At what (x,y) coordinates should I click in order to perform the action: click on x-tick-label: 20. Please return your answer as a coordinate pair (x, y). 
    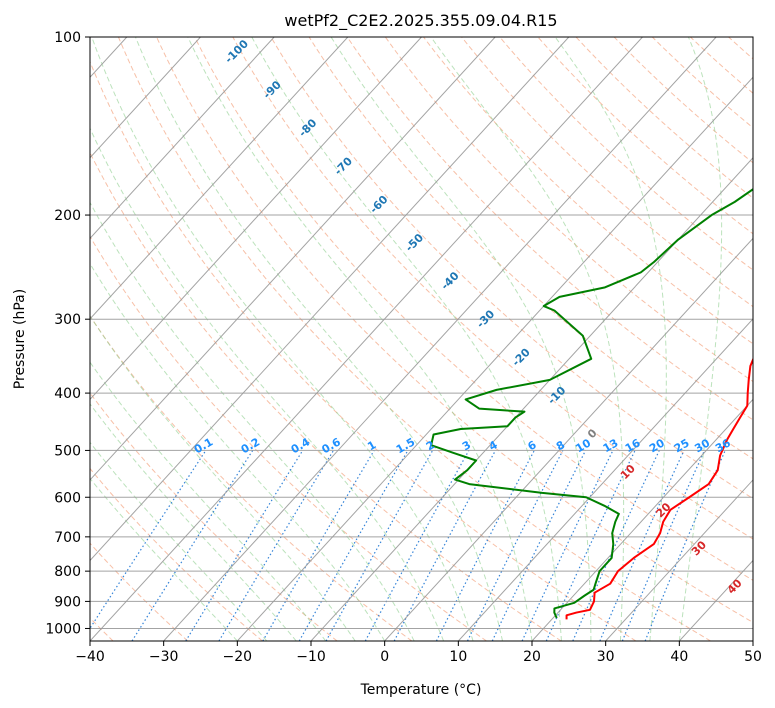
    Looking at the image, I should click on (532, 657).